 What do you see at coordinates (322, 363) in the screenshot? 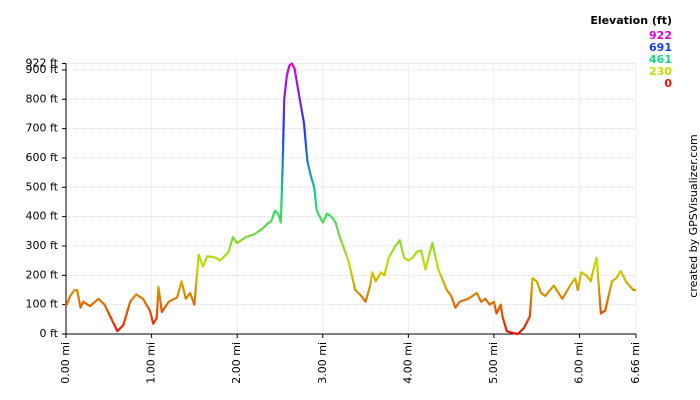
I see `x-tick-label: 3.00 mi` at bounding box center [322, 363].